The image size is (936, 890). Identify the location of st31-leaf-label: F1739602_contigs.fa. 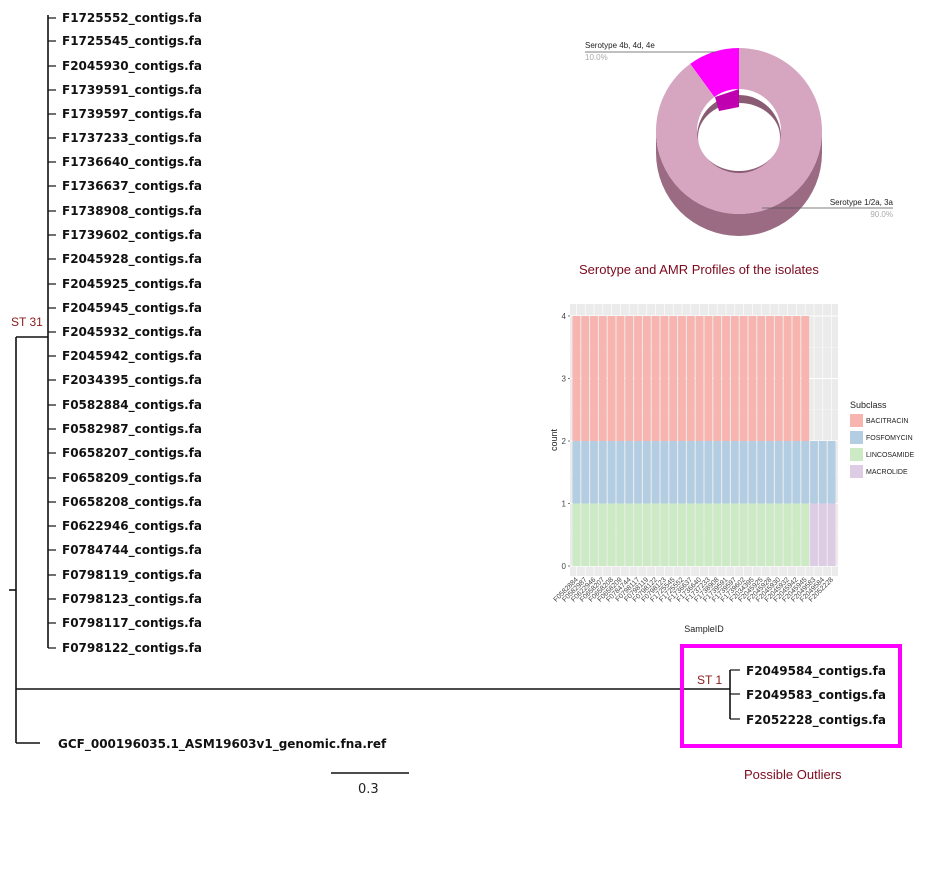
(132, 235).